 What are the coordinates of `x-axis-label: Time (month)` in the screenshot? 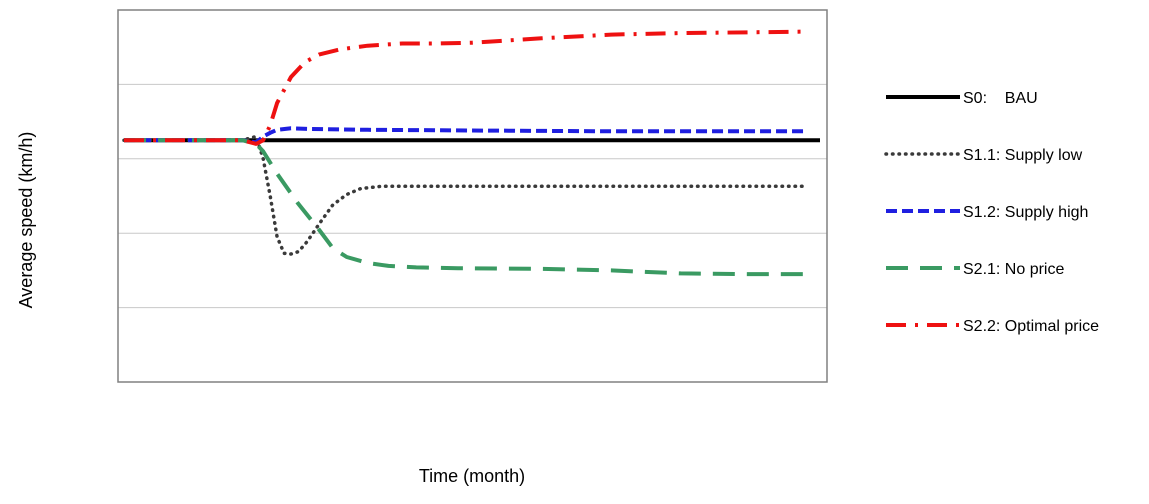 It's located at (472, 476).